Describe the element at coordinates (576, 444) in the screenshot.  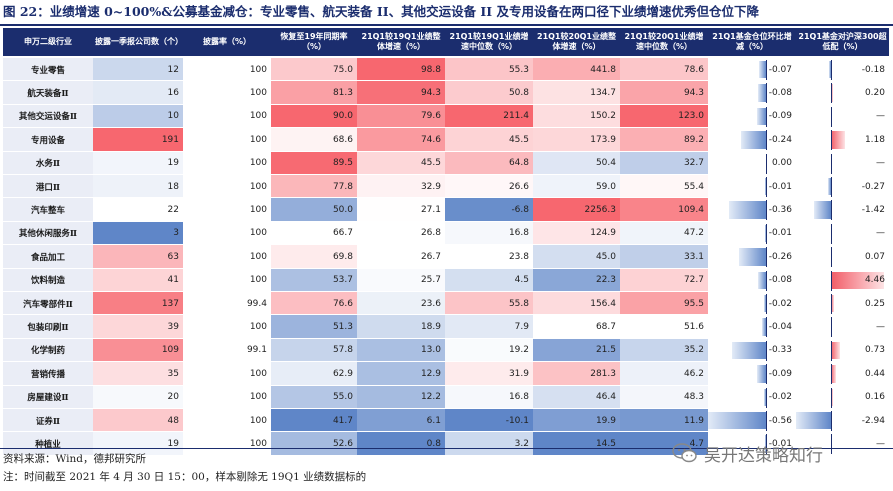
I see `cell-g20: 14.5` at that location.